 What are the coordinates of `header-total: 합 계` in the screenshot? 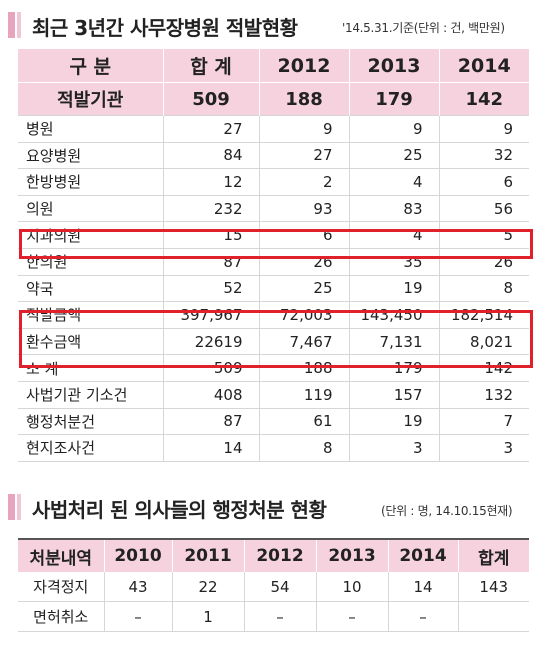 It's located at (210, 66).